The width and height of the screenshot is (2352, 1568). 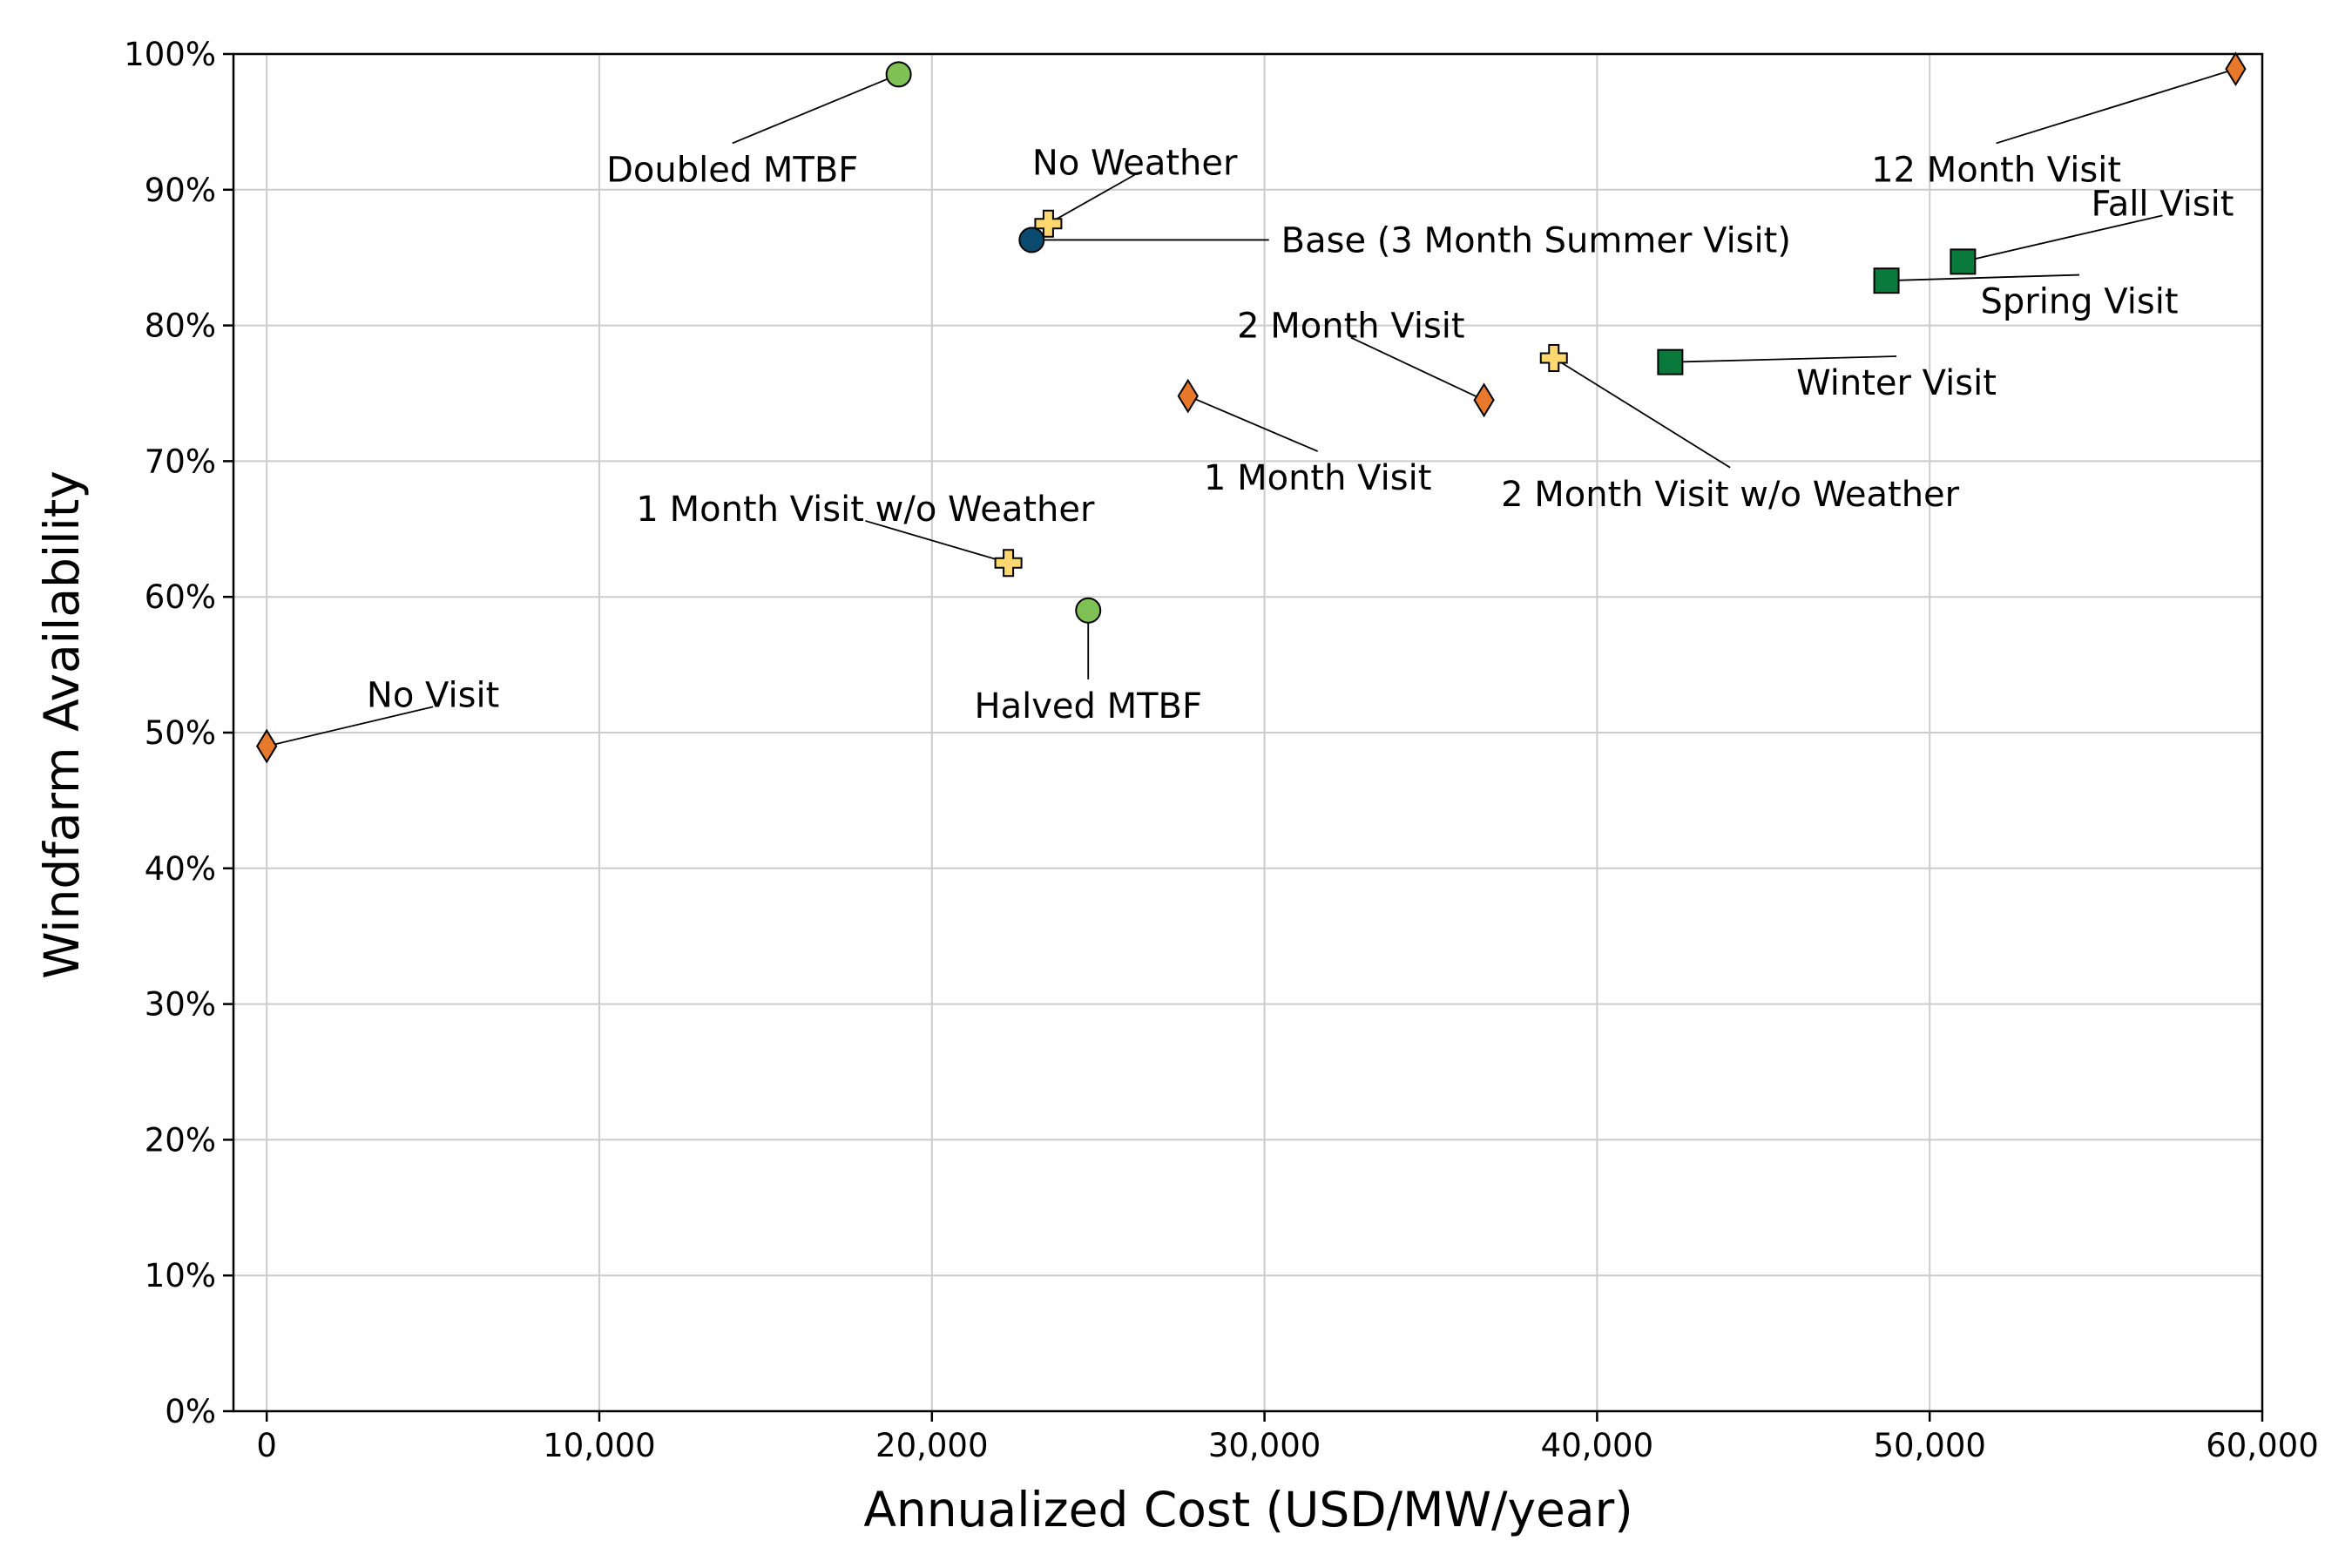 I want to click on point-label: 2 Month Visit, so click(x=1350, y=327).